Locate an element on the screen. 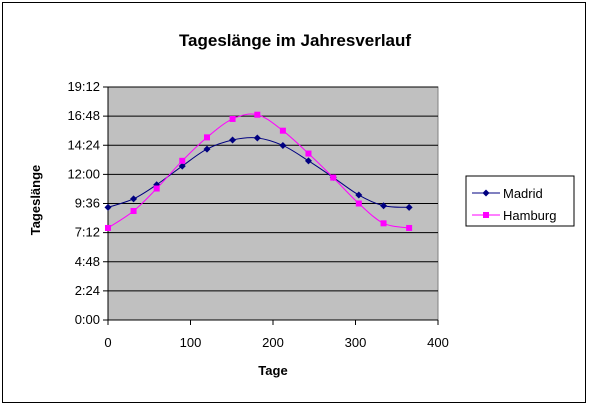 Image resolution: width=590 pixels, height=407 pixels. y-tick-label: 9:36 is located at coordinates (87, 203).